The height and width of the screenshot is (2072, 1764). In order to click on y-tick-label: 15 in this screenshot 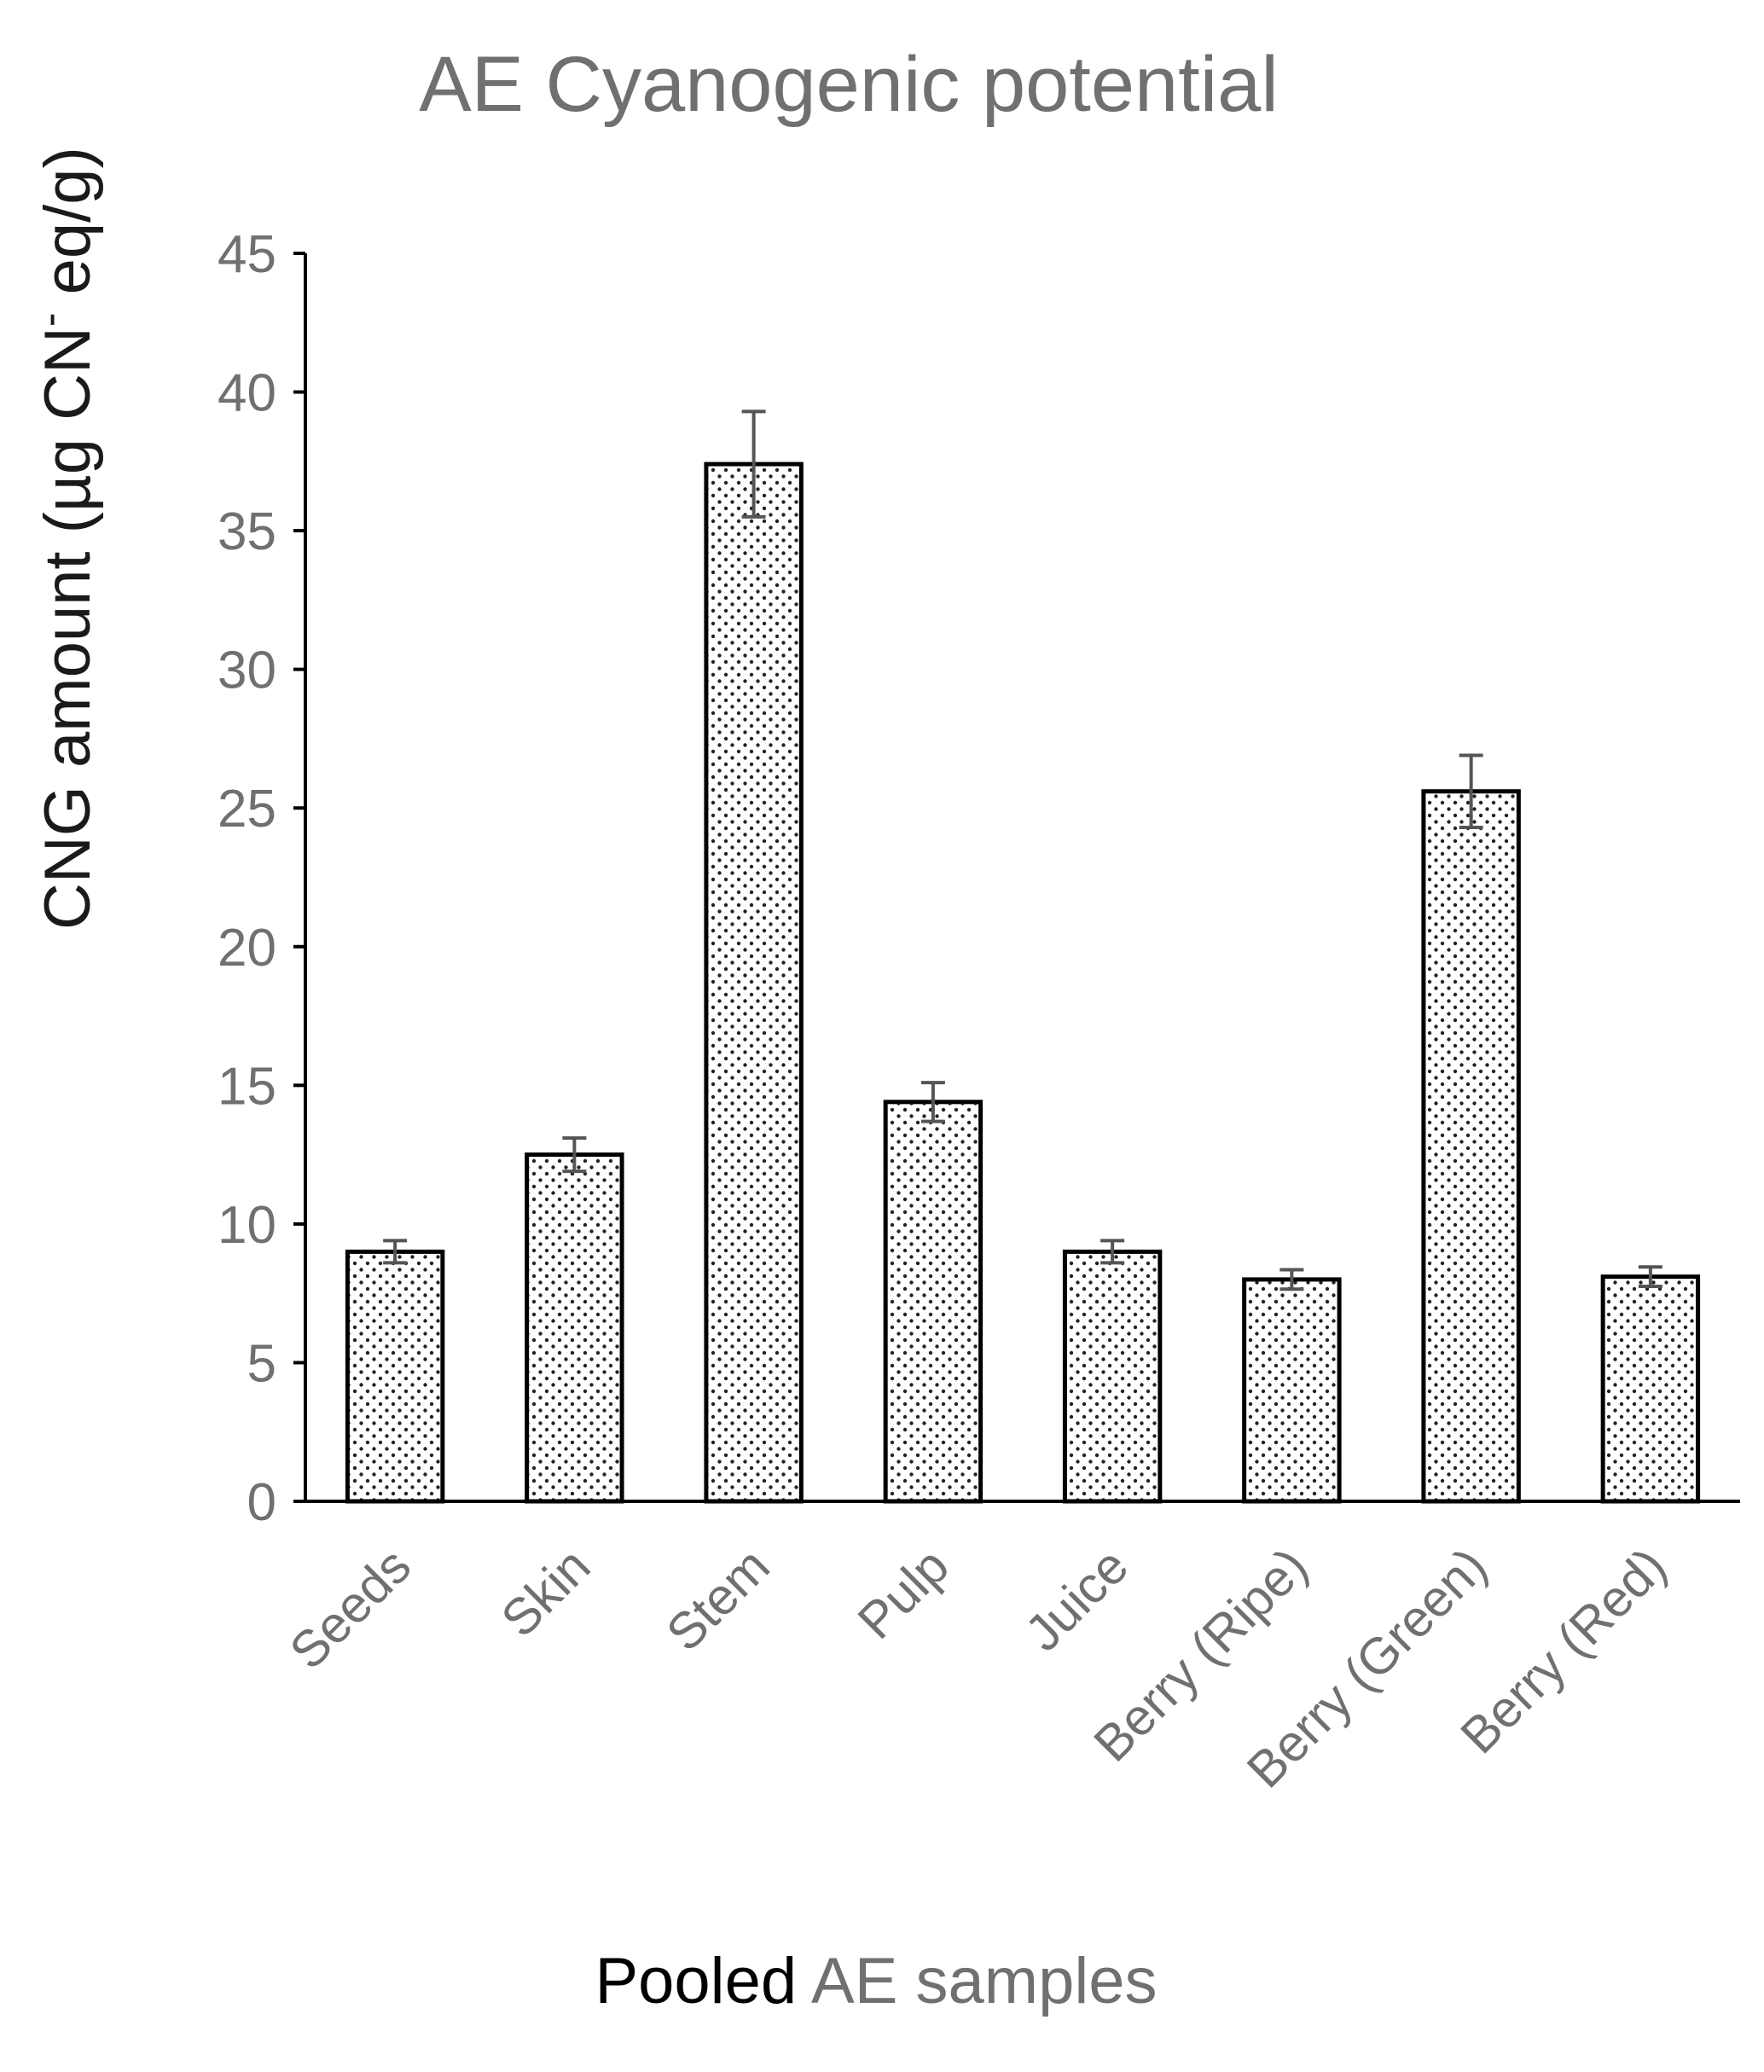, I will do `click(247, 1086)`.